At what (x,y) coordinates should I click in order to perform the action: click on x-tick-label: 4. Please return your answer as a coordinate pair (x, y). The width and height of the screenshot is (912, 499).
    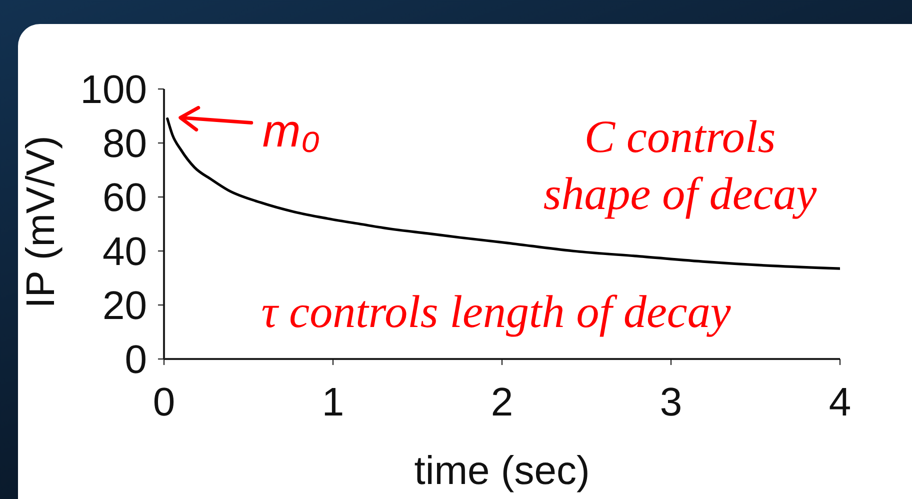
    Looking at the image, I should click on (840, 402).